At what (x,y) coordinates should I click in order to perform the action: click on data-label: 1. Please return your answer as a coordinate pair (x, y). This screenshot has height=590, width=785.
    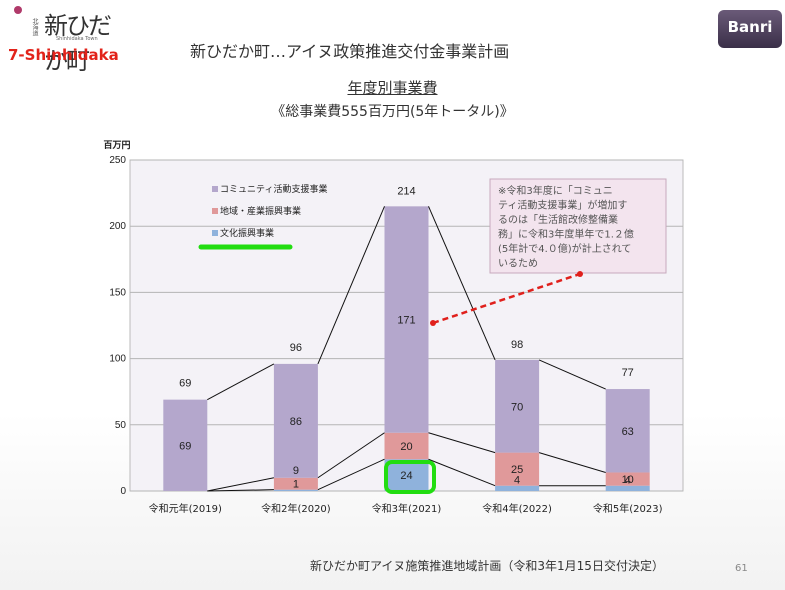
    Looking at the image, I should click on (296, 485).